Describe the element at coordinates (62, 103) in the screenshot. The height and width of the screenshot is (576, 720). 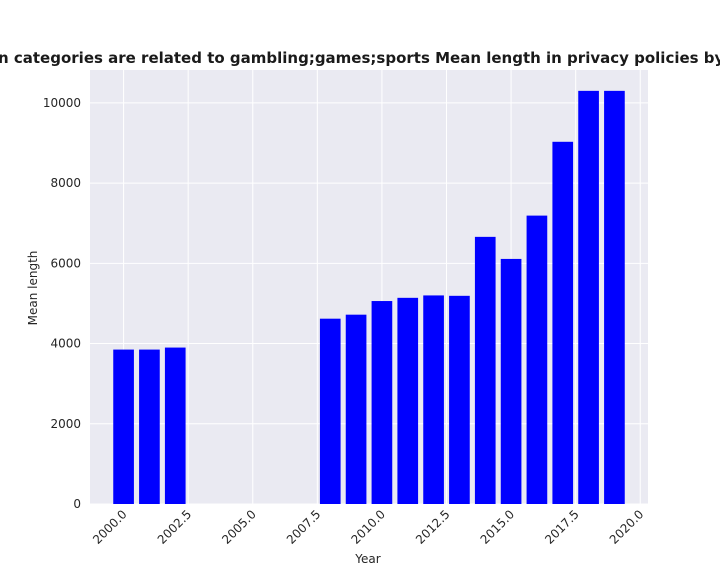
I see `y-tick-label: 10000` at that location.